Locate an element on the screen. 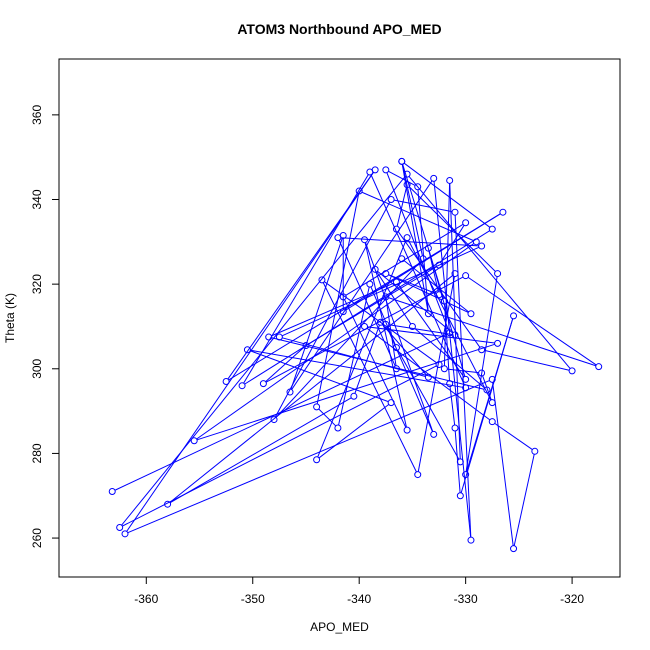  x-tick-label: -360 is located at coordinates (146, 599).